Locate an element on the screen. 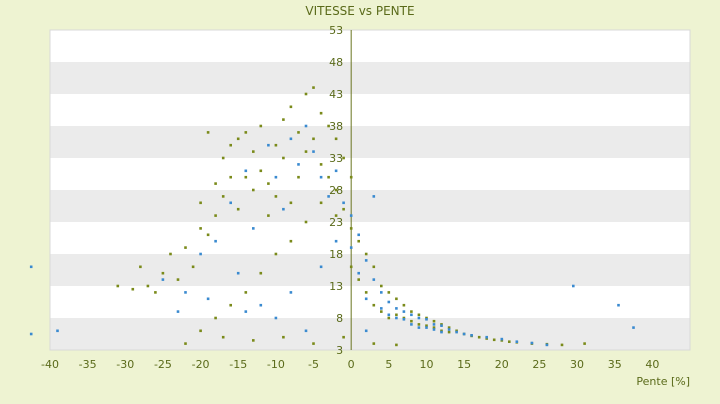  y-tick-label: 8 is located at coordinates (339, 318).